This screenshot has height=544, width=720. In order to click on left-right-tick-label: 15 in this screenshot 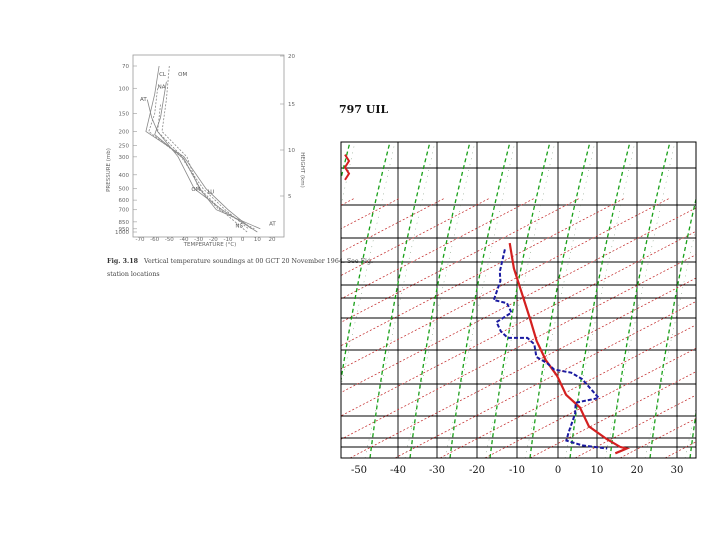, I will do `click(291, 105)`.